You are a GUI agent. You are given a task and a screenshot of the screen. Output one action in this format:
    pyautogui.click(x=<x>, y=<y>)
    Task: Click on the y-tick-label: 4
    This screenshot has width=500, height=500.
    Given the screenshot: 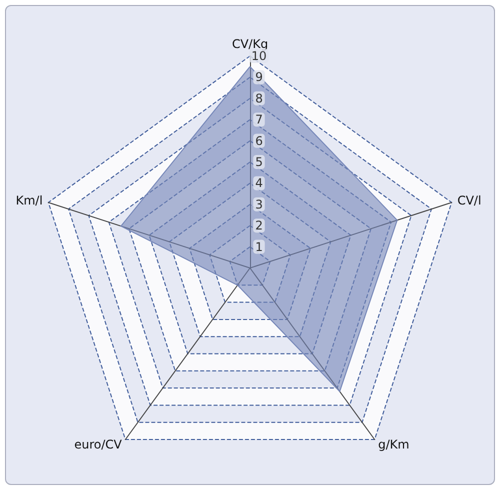 What is the action you would take?
    pyautogui.click(x=259, y=183)
    